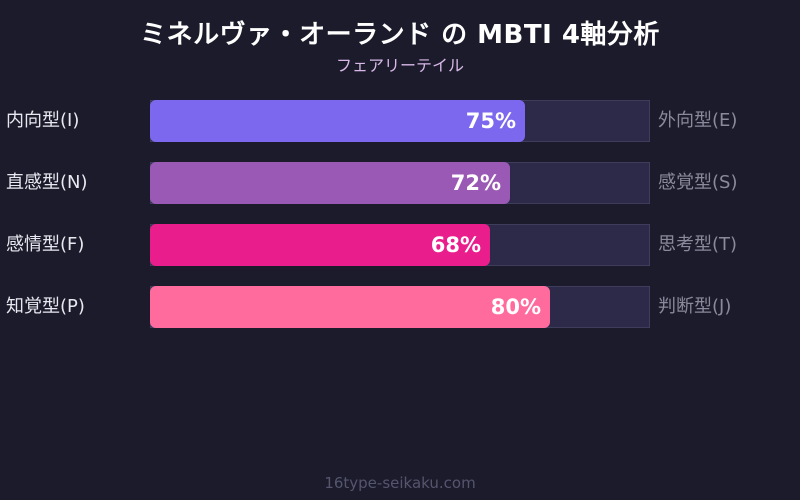 This screenshot has height=500, width=800. Describe the element at coordinates (455, 245) in the screenshot. I see `percent-label: 68%` at that location.